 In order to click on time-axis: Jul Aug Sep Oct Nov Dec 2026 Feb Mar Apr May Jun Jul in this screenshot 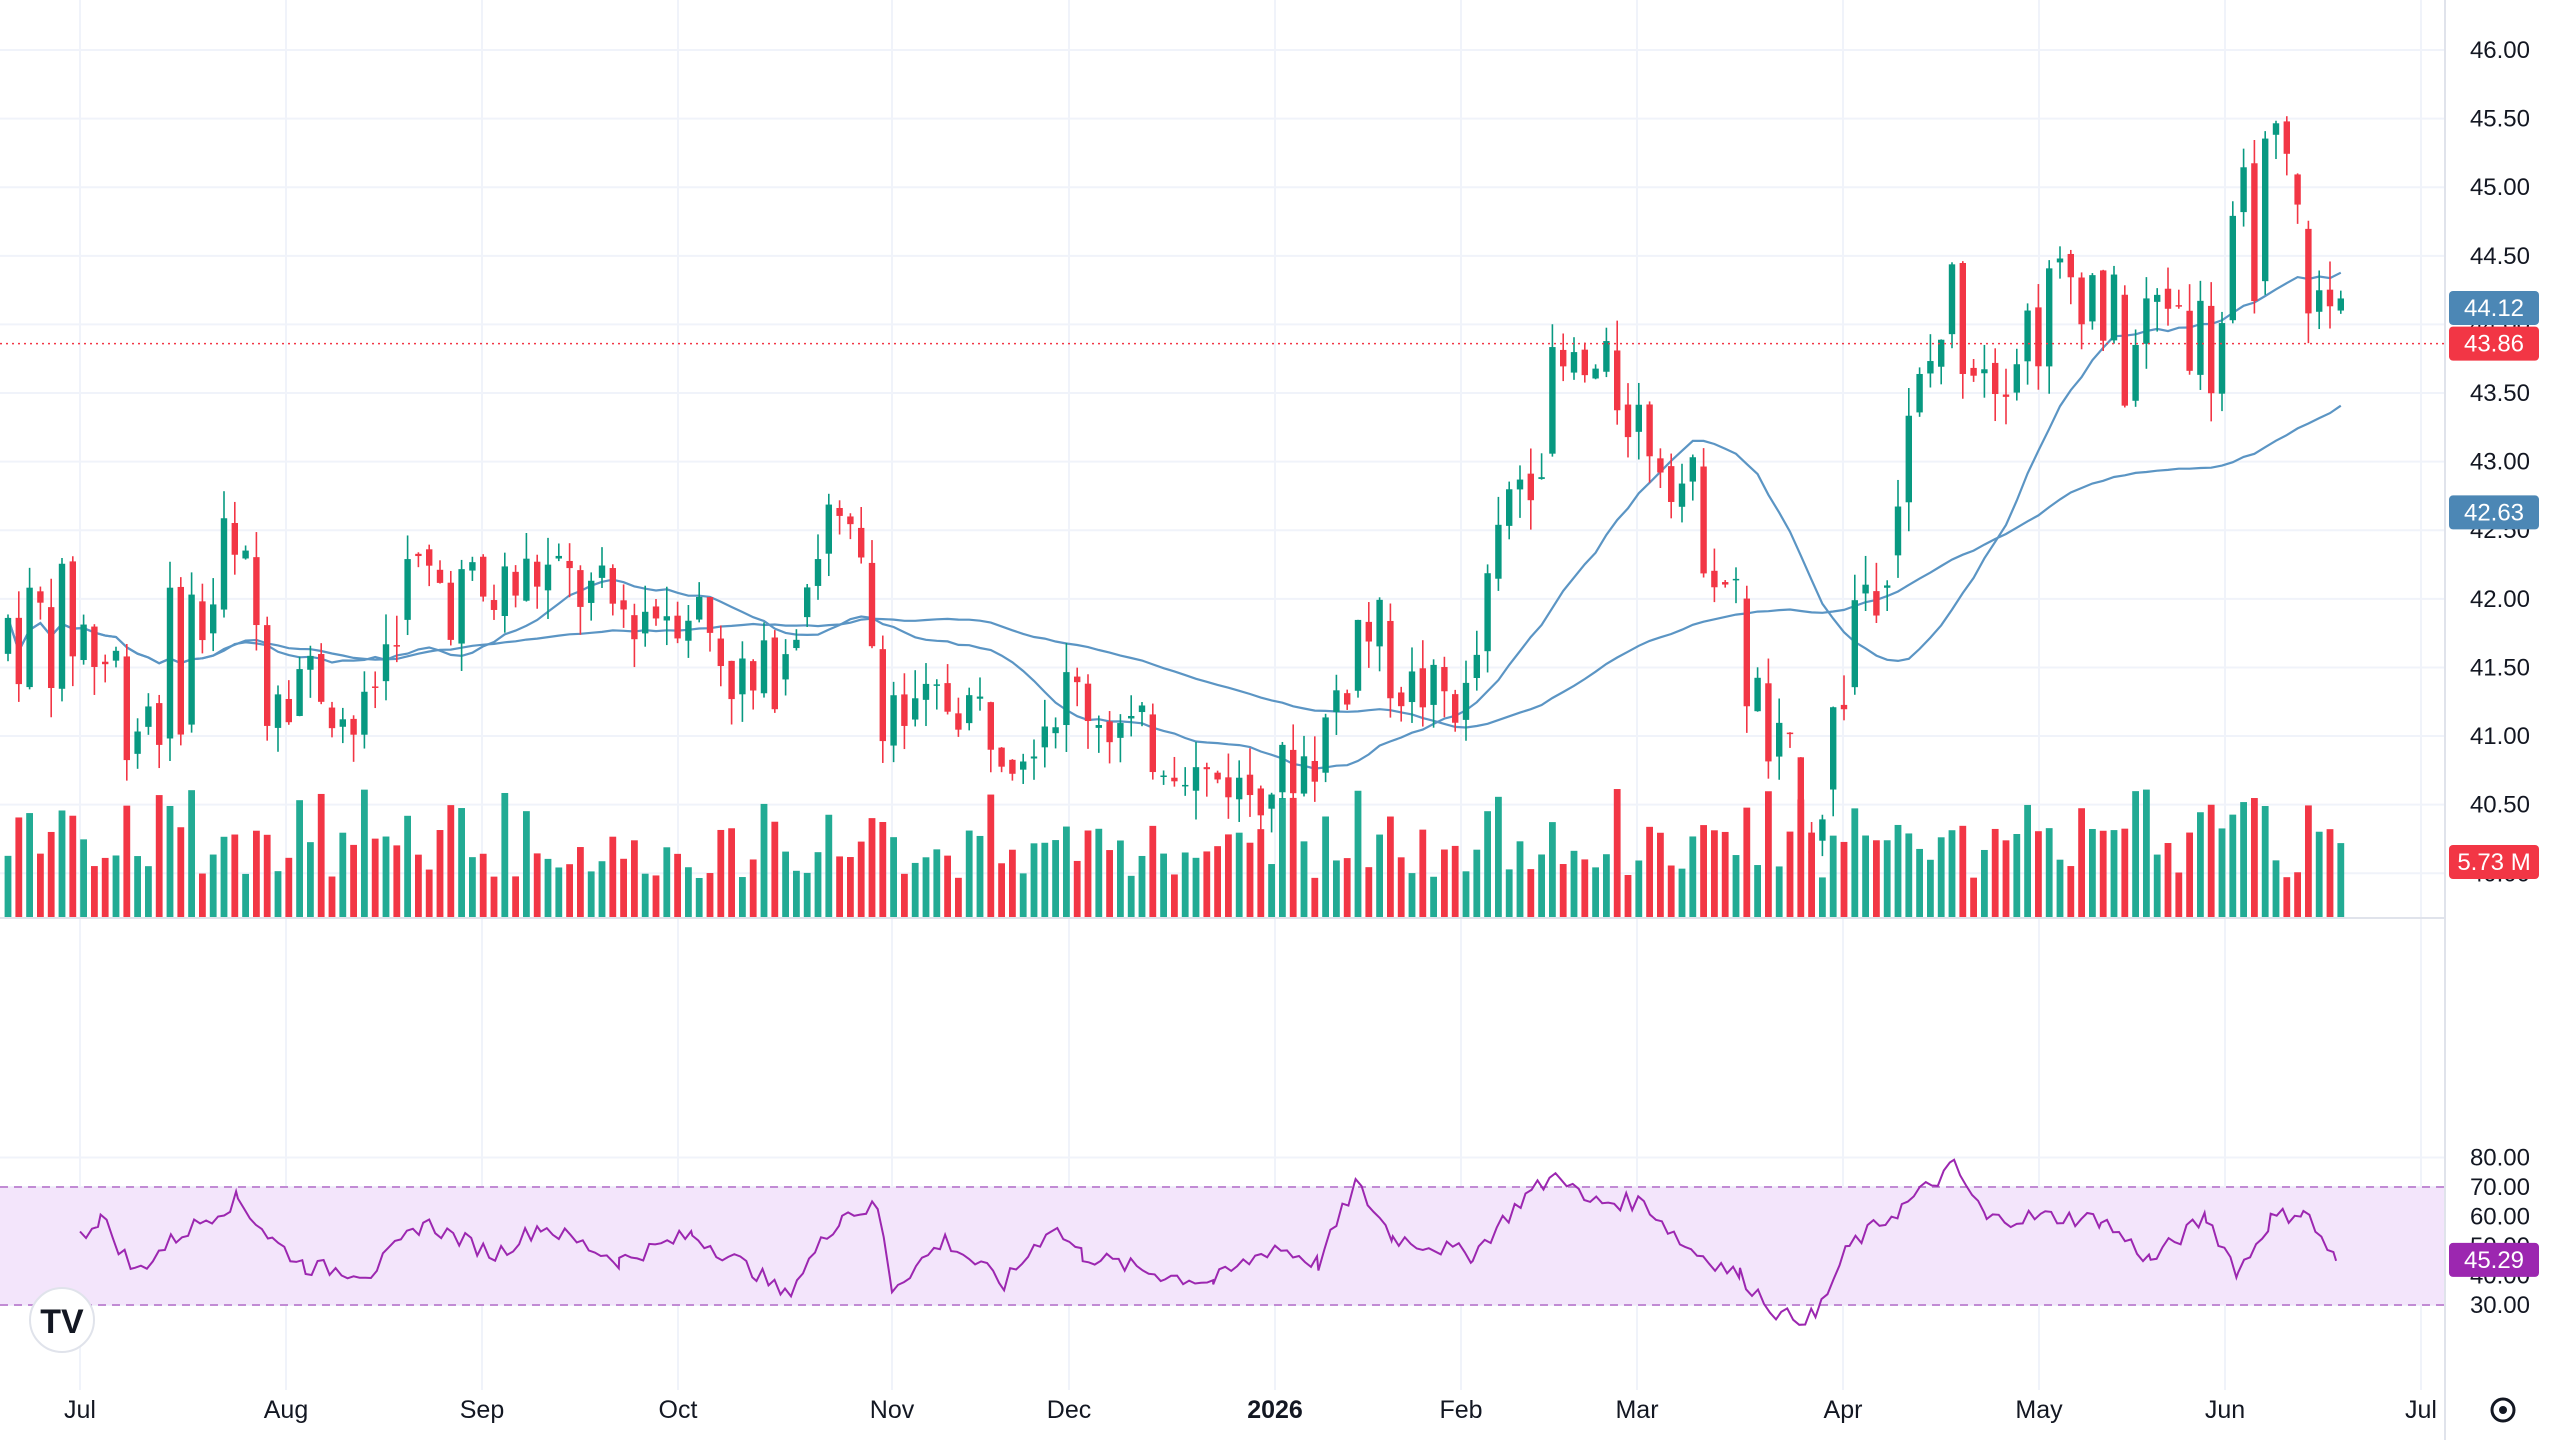, I will do `click(1250, 1410)`.